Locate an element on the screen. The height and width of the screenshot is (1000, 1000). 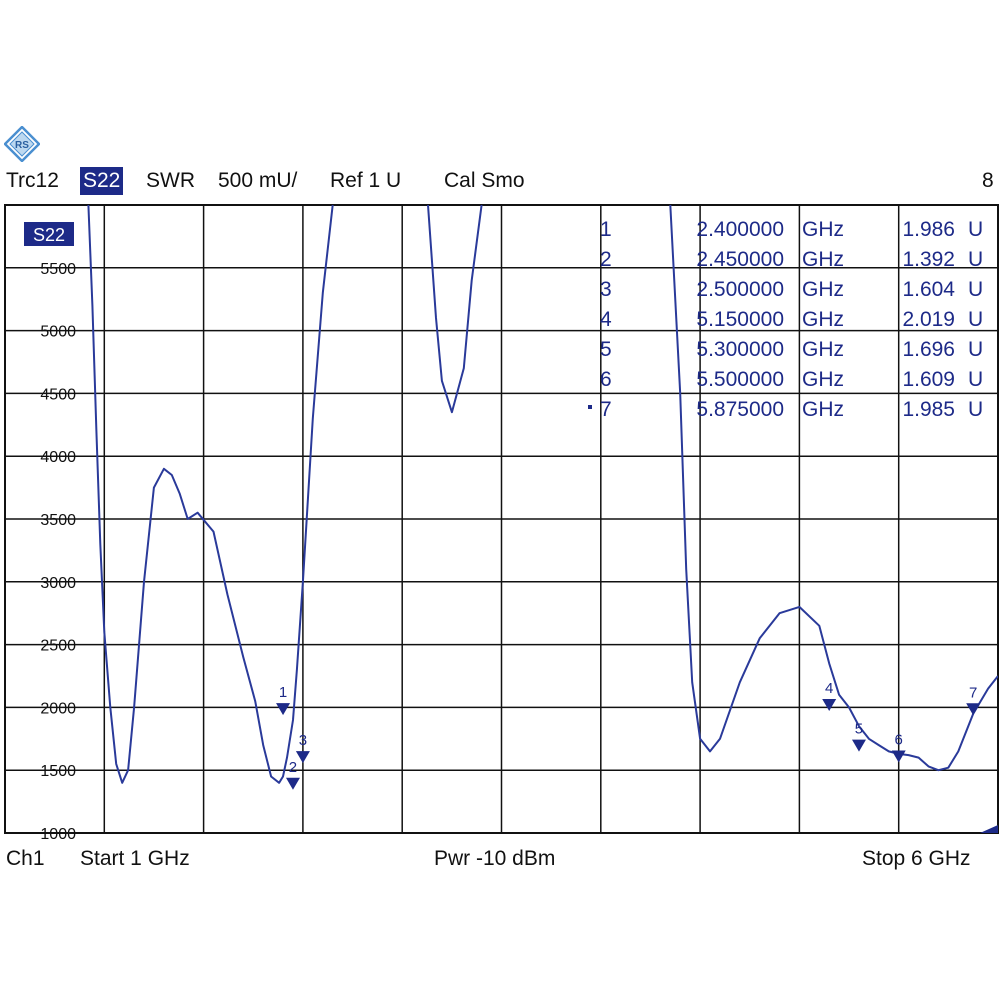
marker-table-value: 1.985 is located at coordinates (928, 409).